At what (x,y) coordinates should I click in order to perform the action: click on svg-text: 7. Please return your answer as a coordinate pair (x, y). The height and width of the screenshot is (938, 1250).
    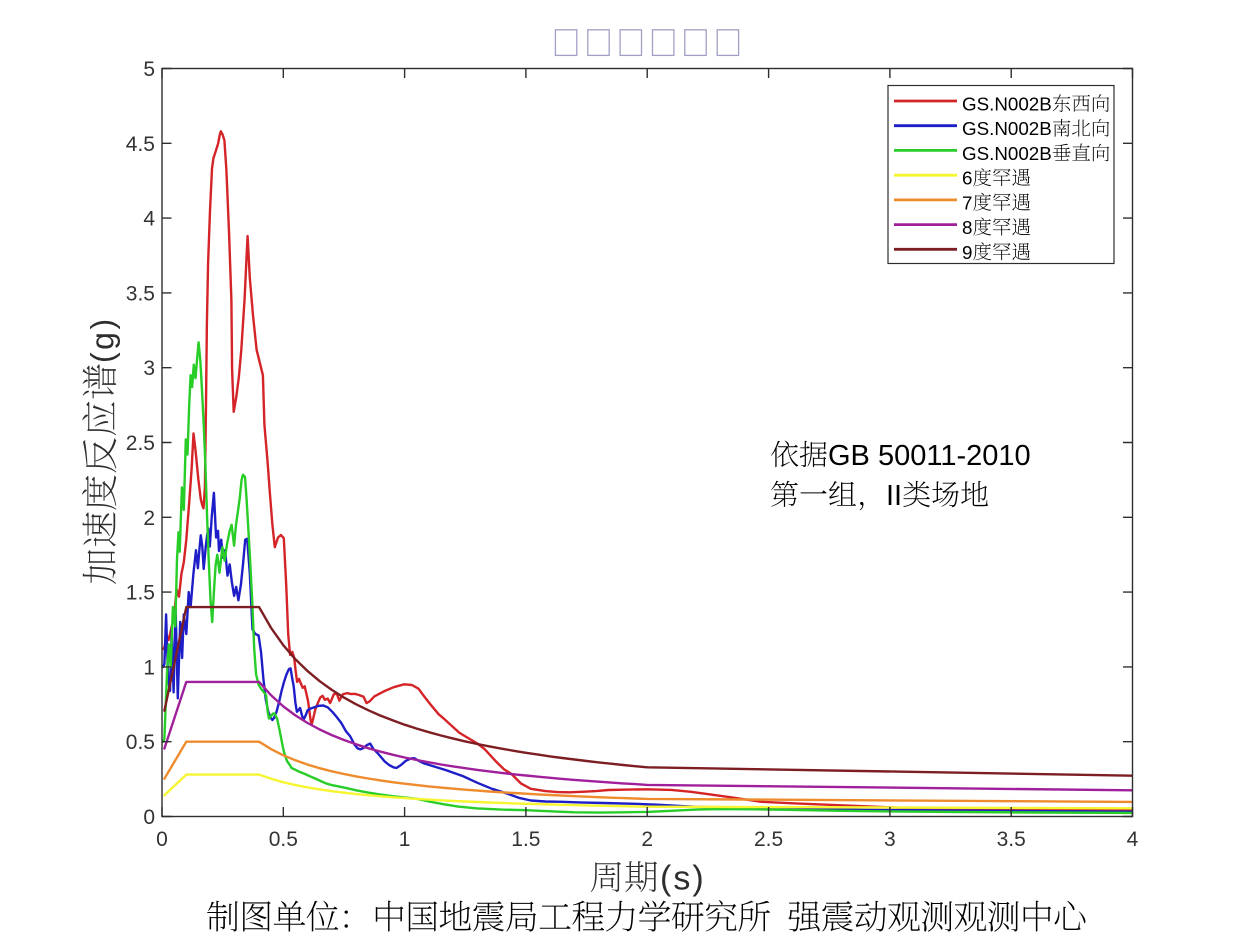
    Looking at the image, I should click on (967, 202).